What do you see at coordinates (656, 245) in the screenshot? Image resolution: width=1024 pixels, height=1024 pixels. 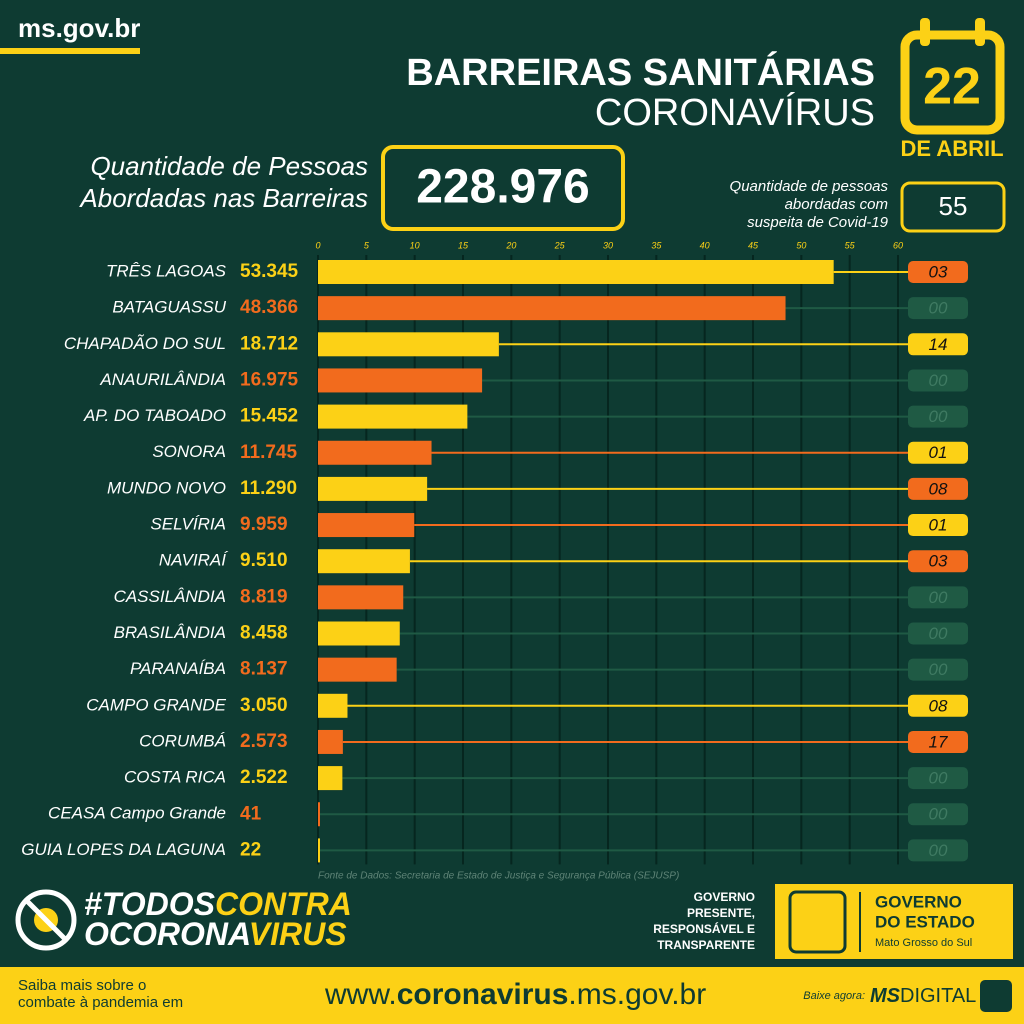 I see `x-tick-label: 35` at bounding box center [656, 245].